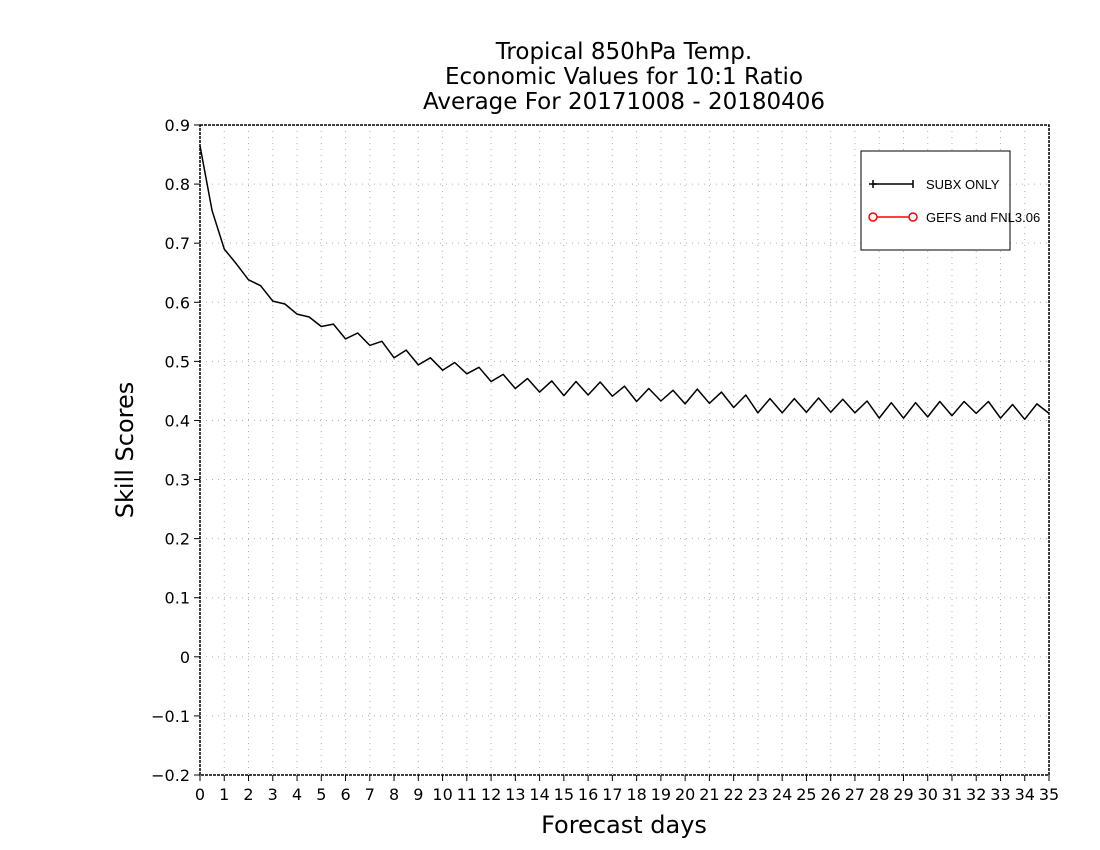 The height and width of the screenshot is (850, 1100). What do you see at coordinates (177, 361) in the screenshot?
I see `y-tick-label: 0.5` at bounding box center [177, 361].